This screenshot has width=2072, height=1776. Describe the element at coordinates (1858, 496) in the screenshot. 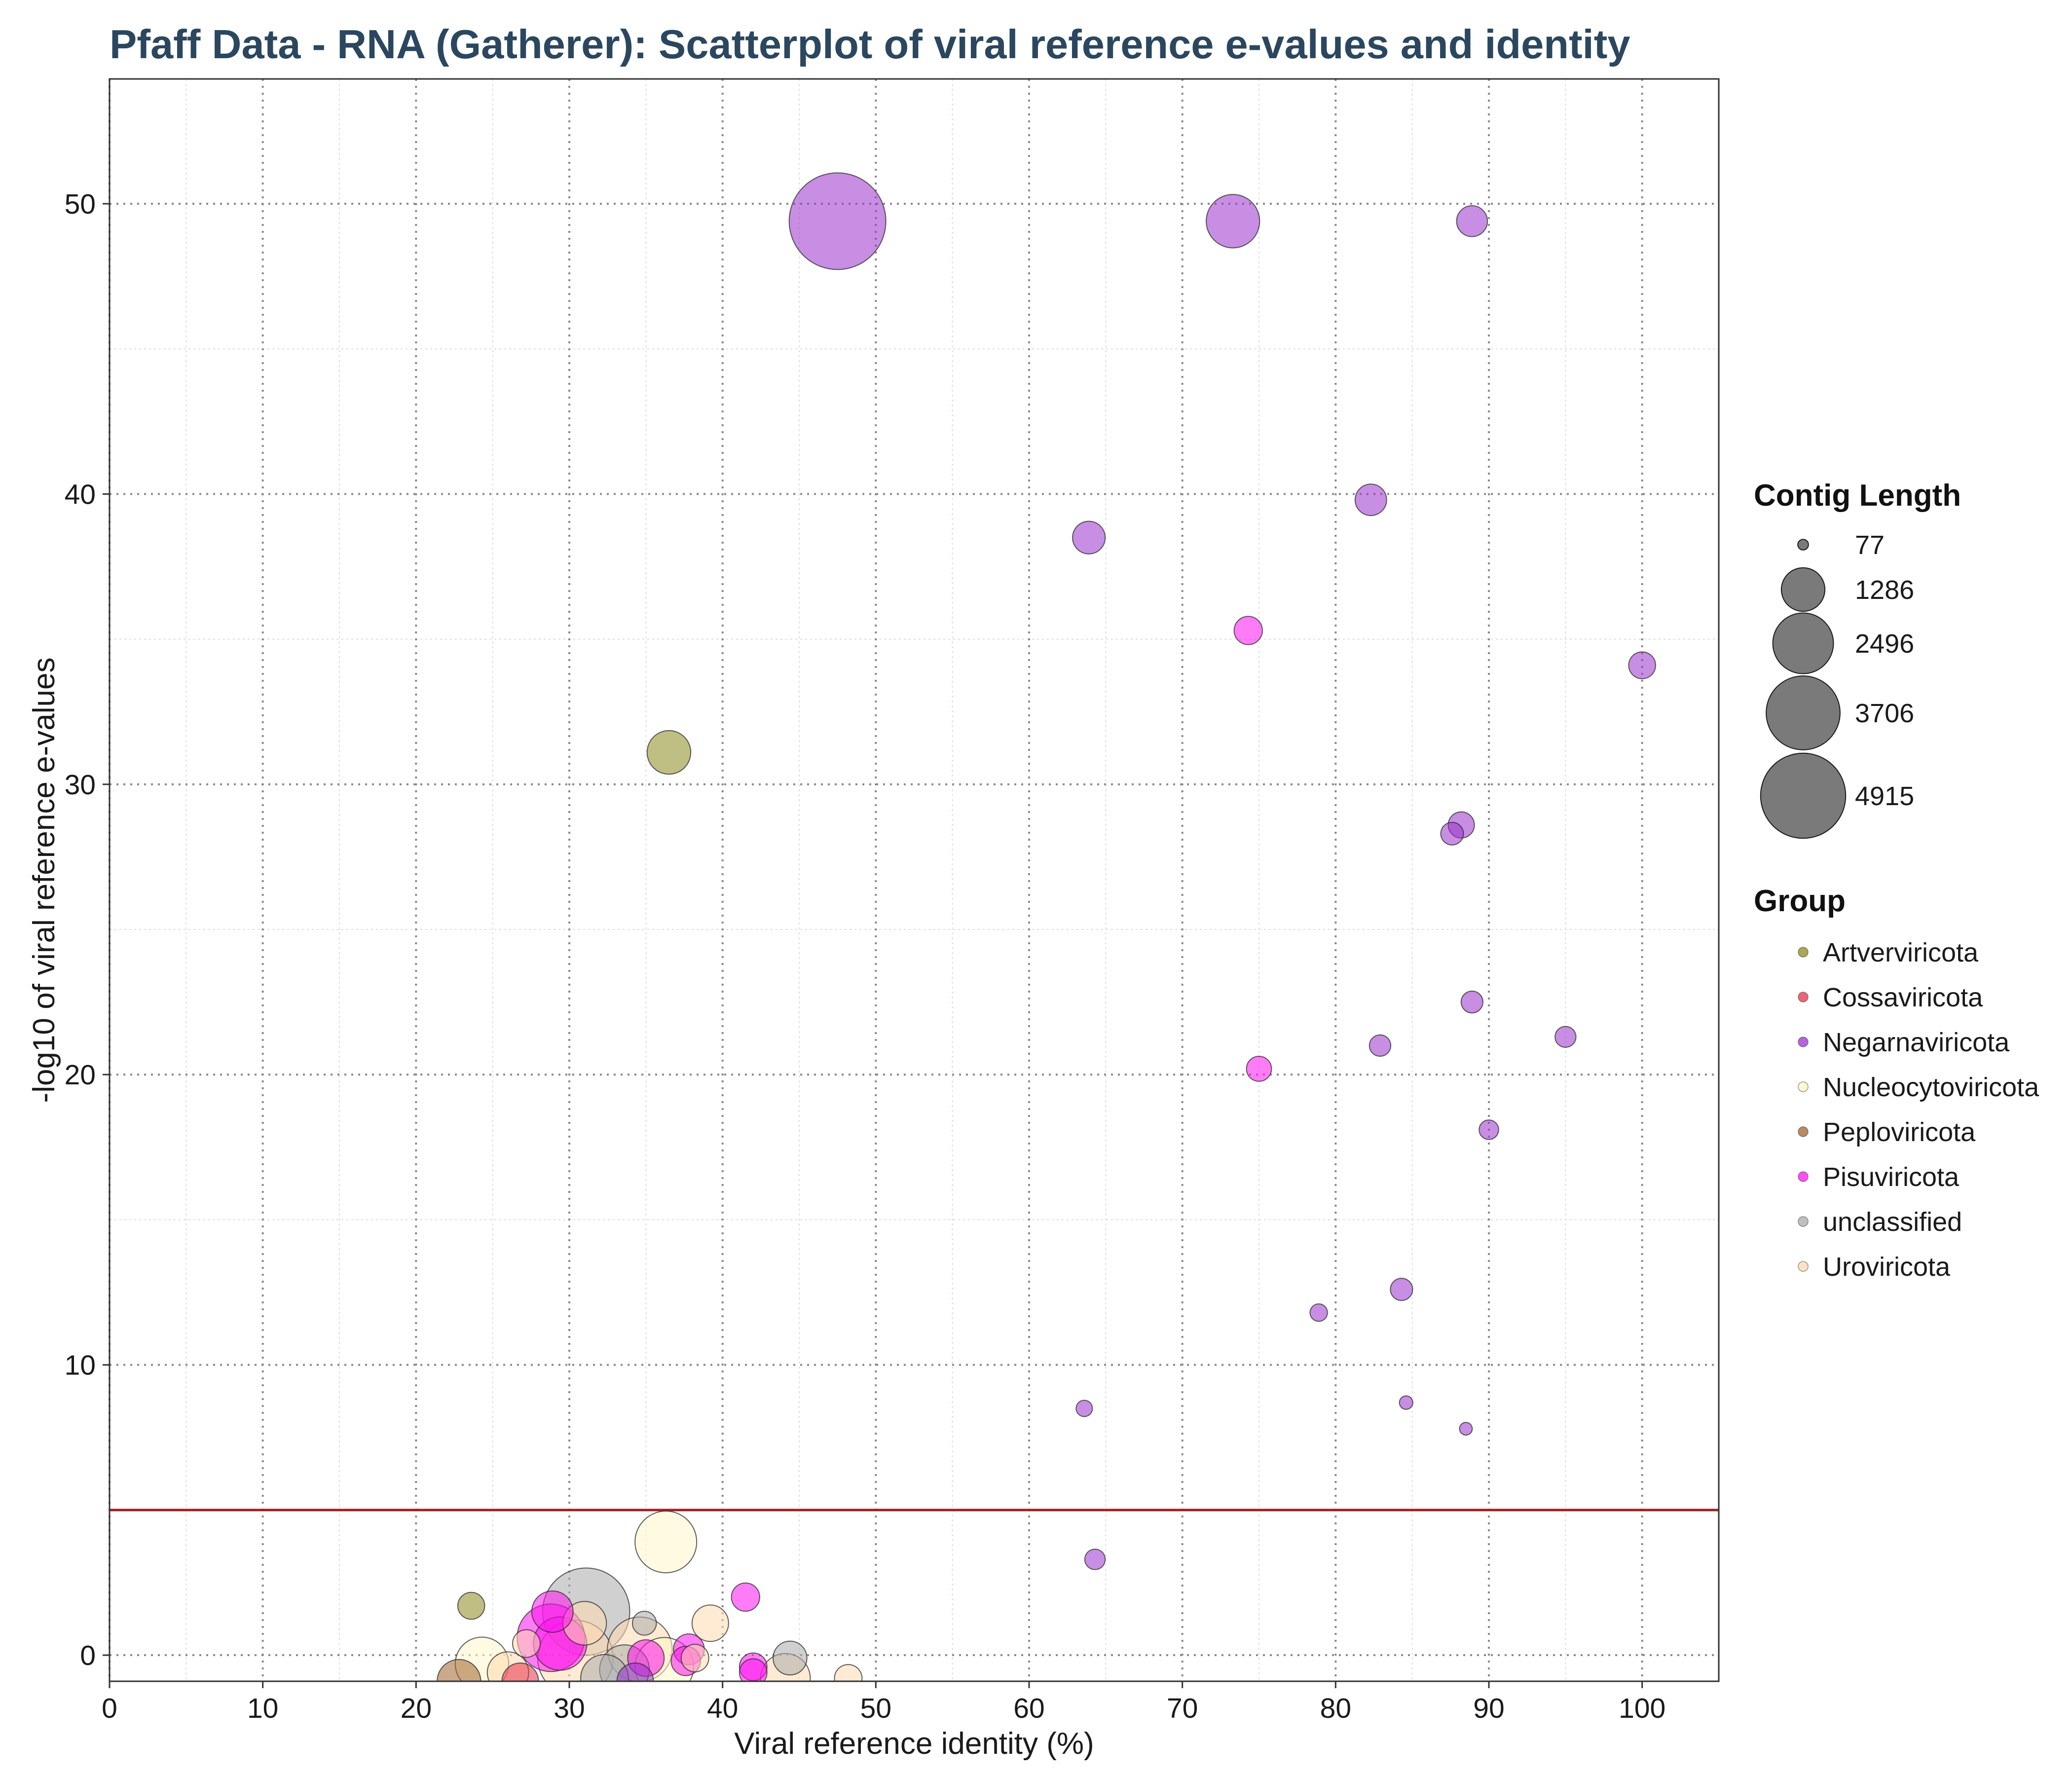

I see `size-legend-title: Contig Length` at that location.